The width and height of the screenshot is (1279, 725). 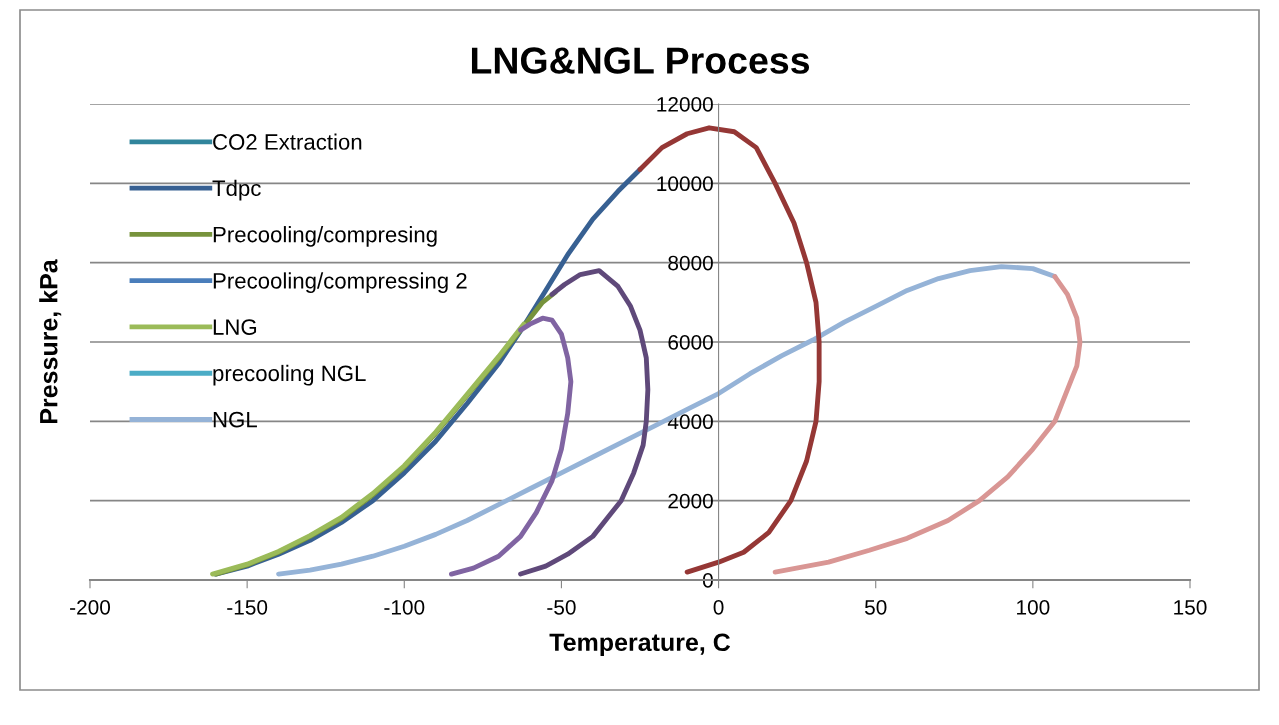 What do you see at coordinates (287, 141) in the screenshot?
I see `legend-label: CO2 Extraction` at bounding box center [287, 141].